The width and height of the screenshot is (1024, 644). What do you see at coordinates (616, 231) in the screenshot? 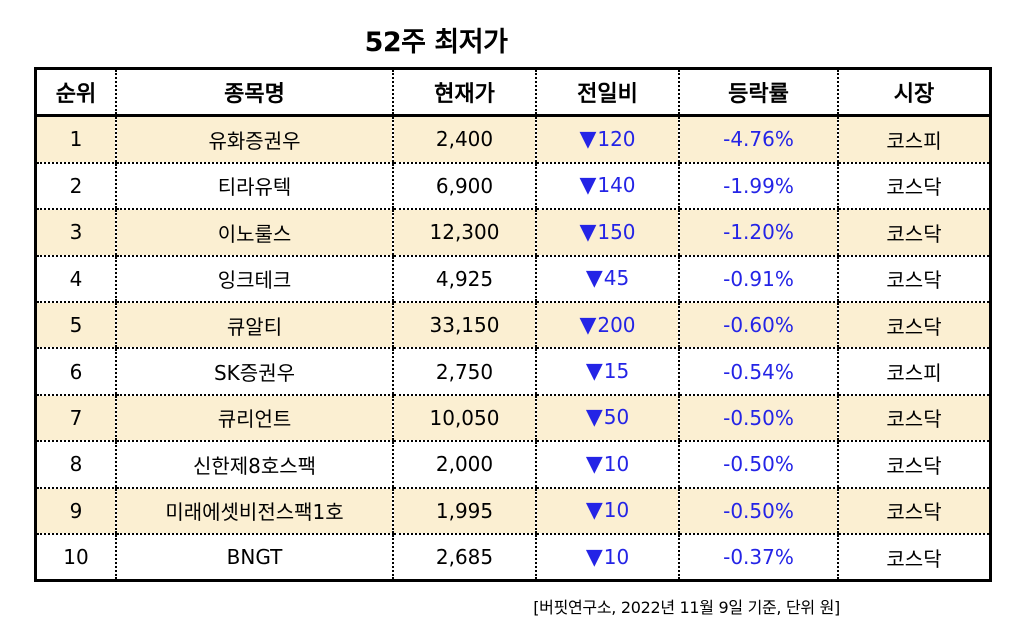
I see `change-value: 150` at bounding box center [616, 231].